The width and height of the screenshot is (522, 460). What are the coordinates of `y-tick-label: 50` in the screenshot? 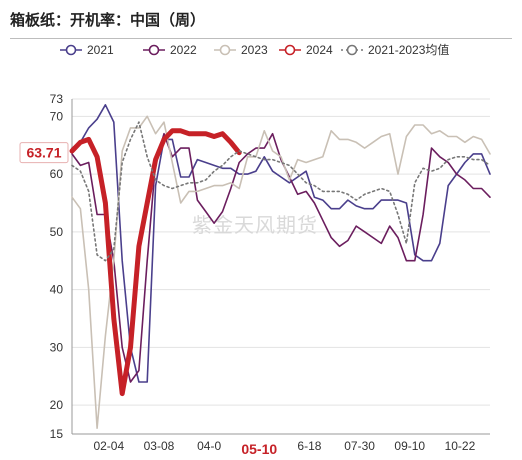 It's located at (57, 232).